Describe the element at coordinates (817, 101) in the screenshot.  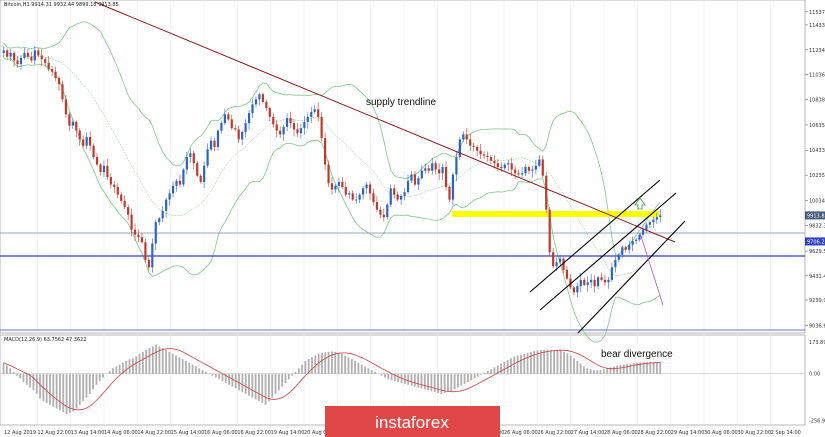
I see `y-tick-label: 10838.06` at that location.